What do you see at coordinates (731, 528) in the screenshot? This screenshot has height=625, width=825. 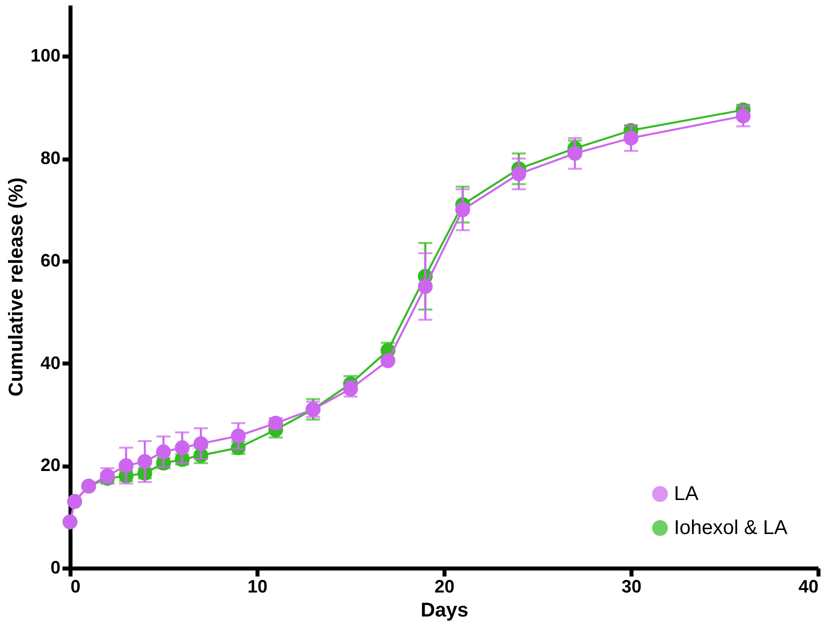 I see `legend-label: Iohexol & LA` at bounding box center [731, 528].